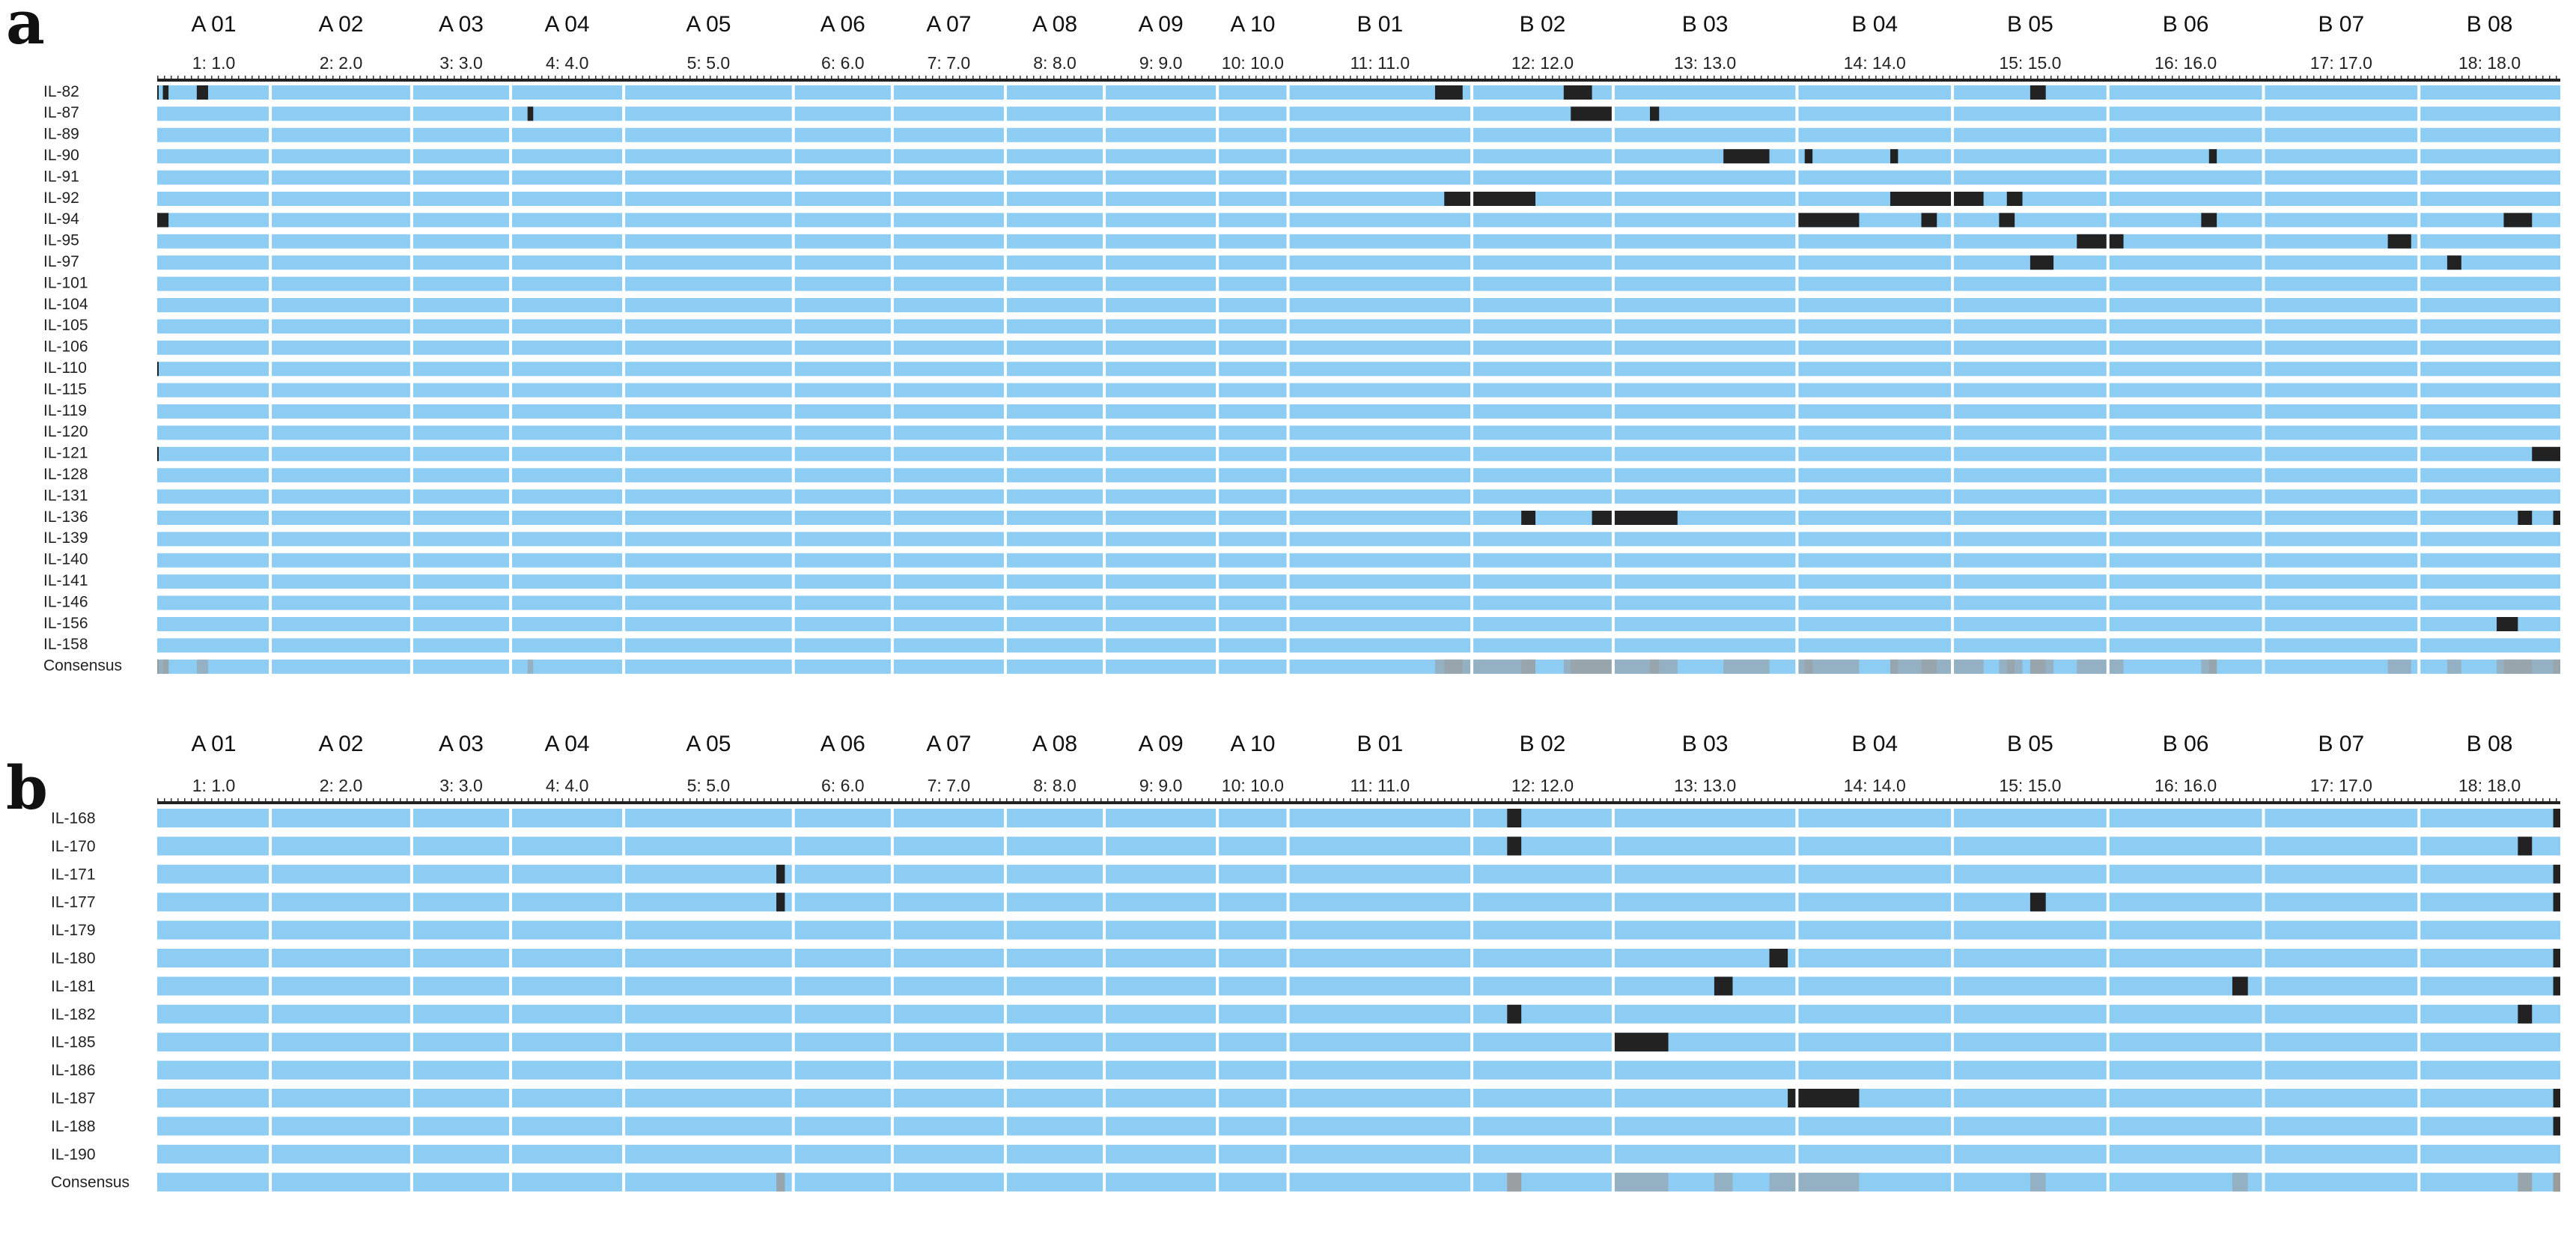  I want to click on chromosome-label: A 02, so click(340, 744).